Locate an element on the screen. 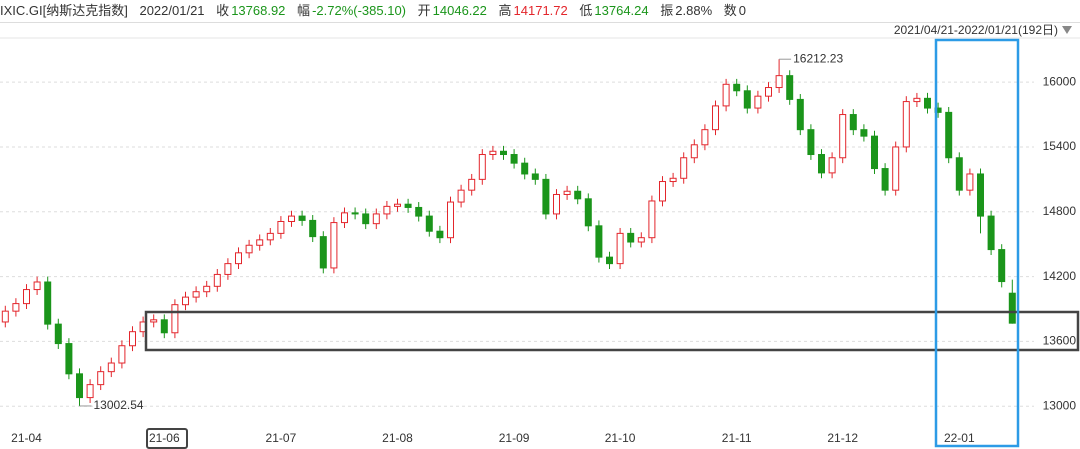 This screenshot has width=1080, height=449. x-tick-label: 21-08 is located at coordinates (397, 438).